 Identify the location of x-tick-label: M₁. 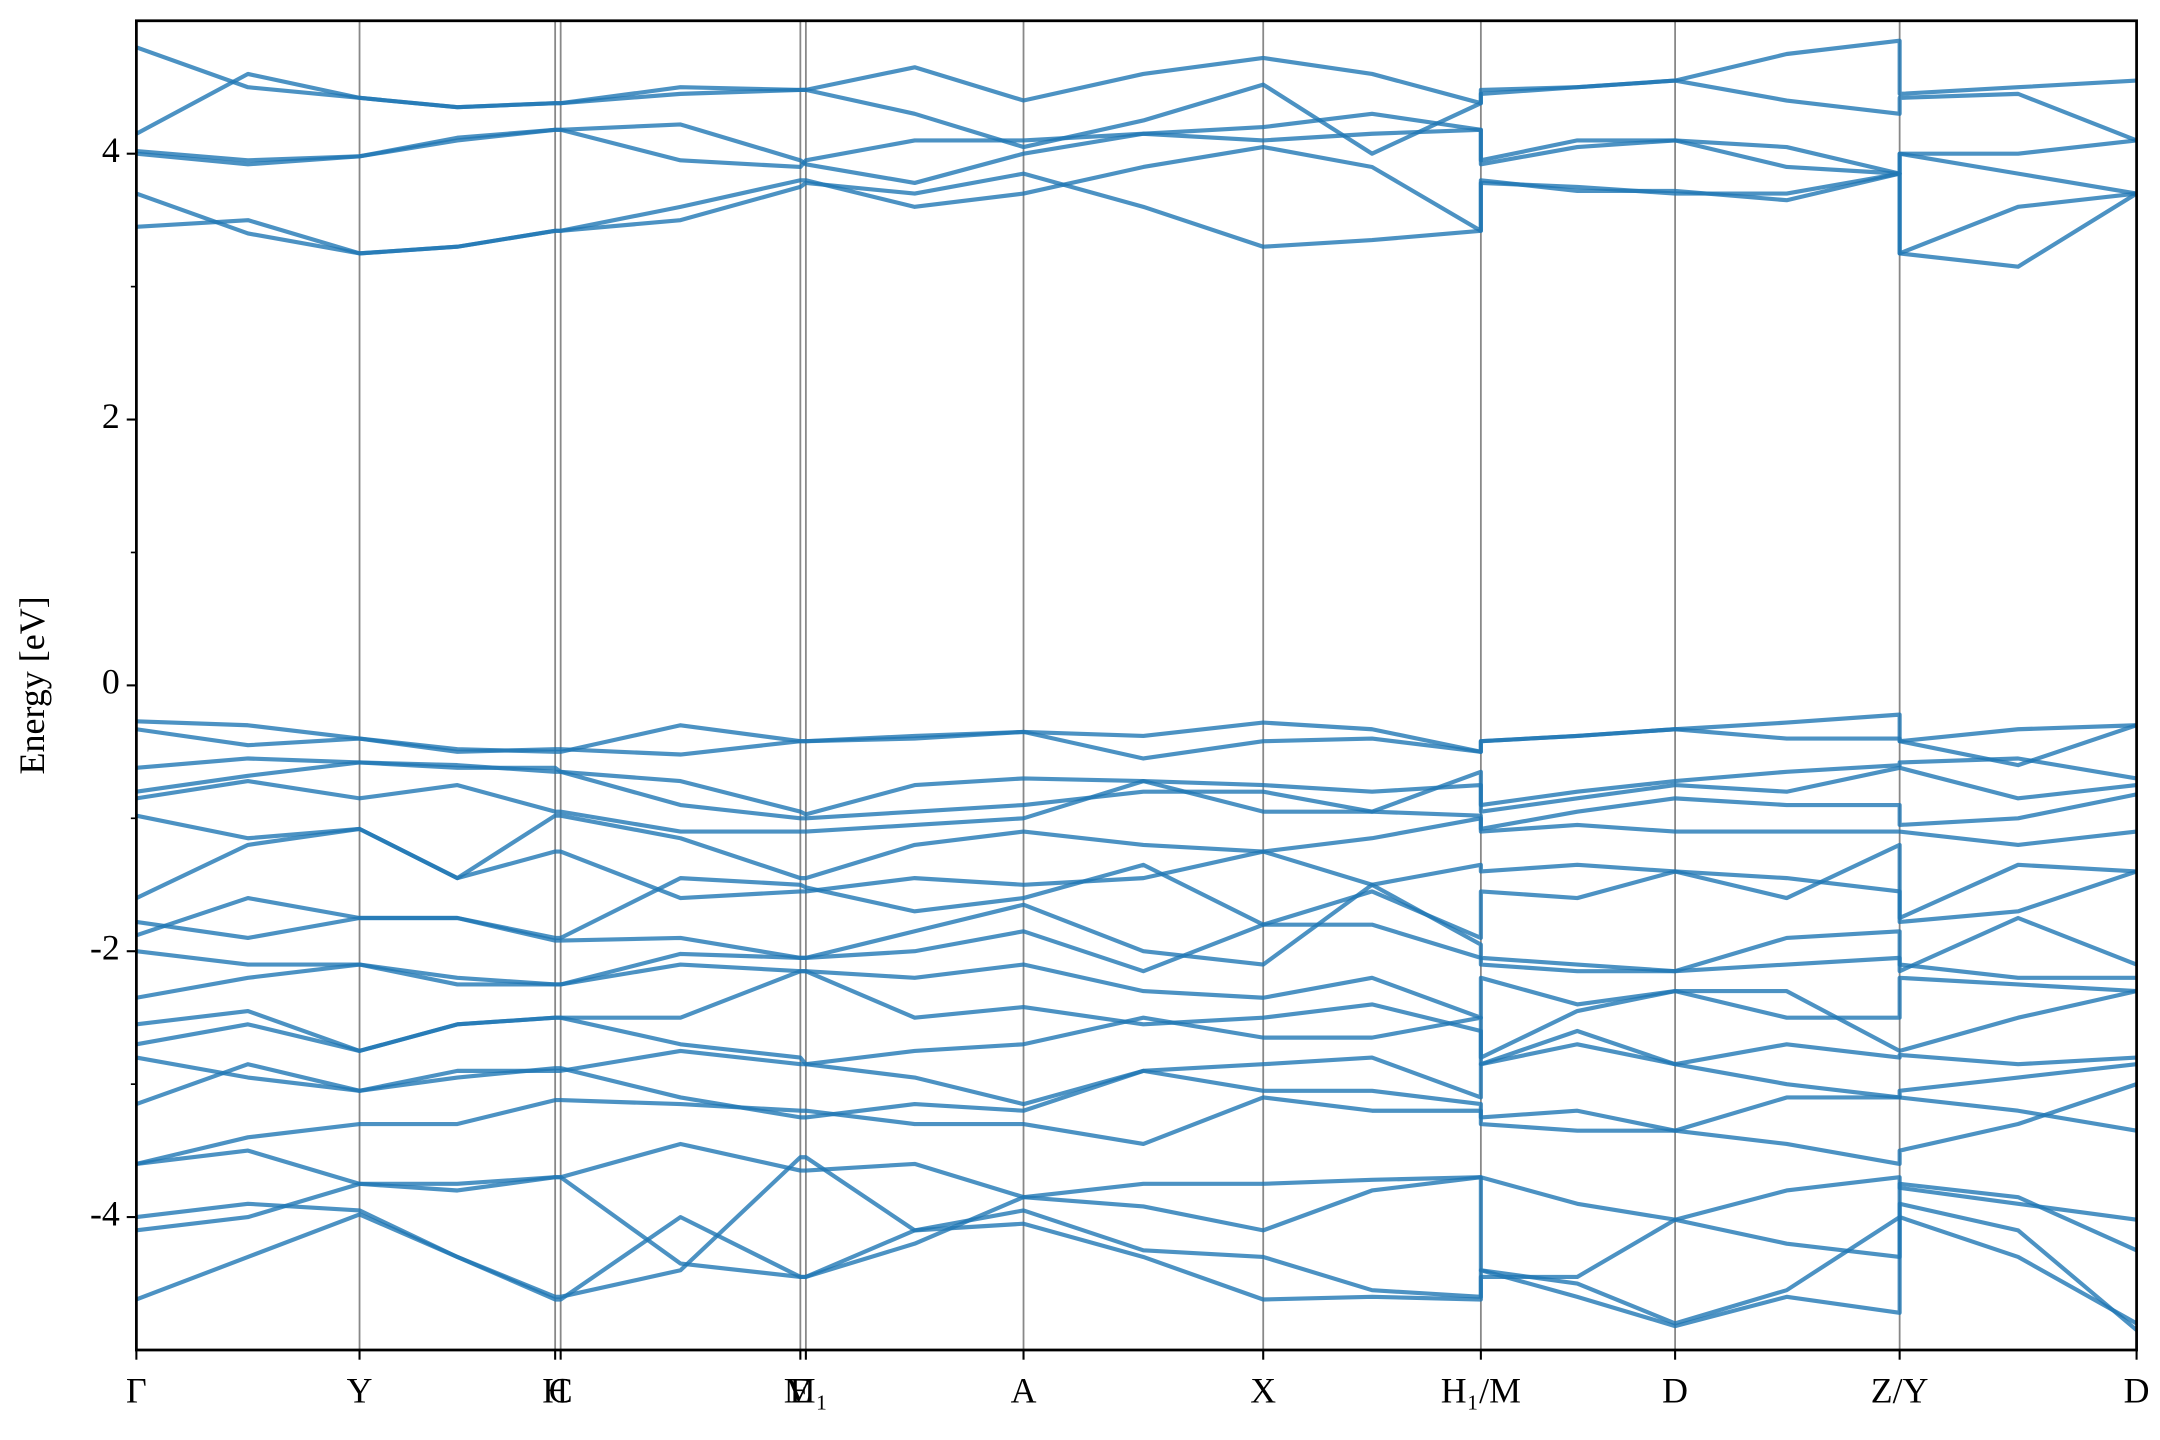
(806, 1391).